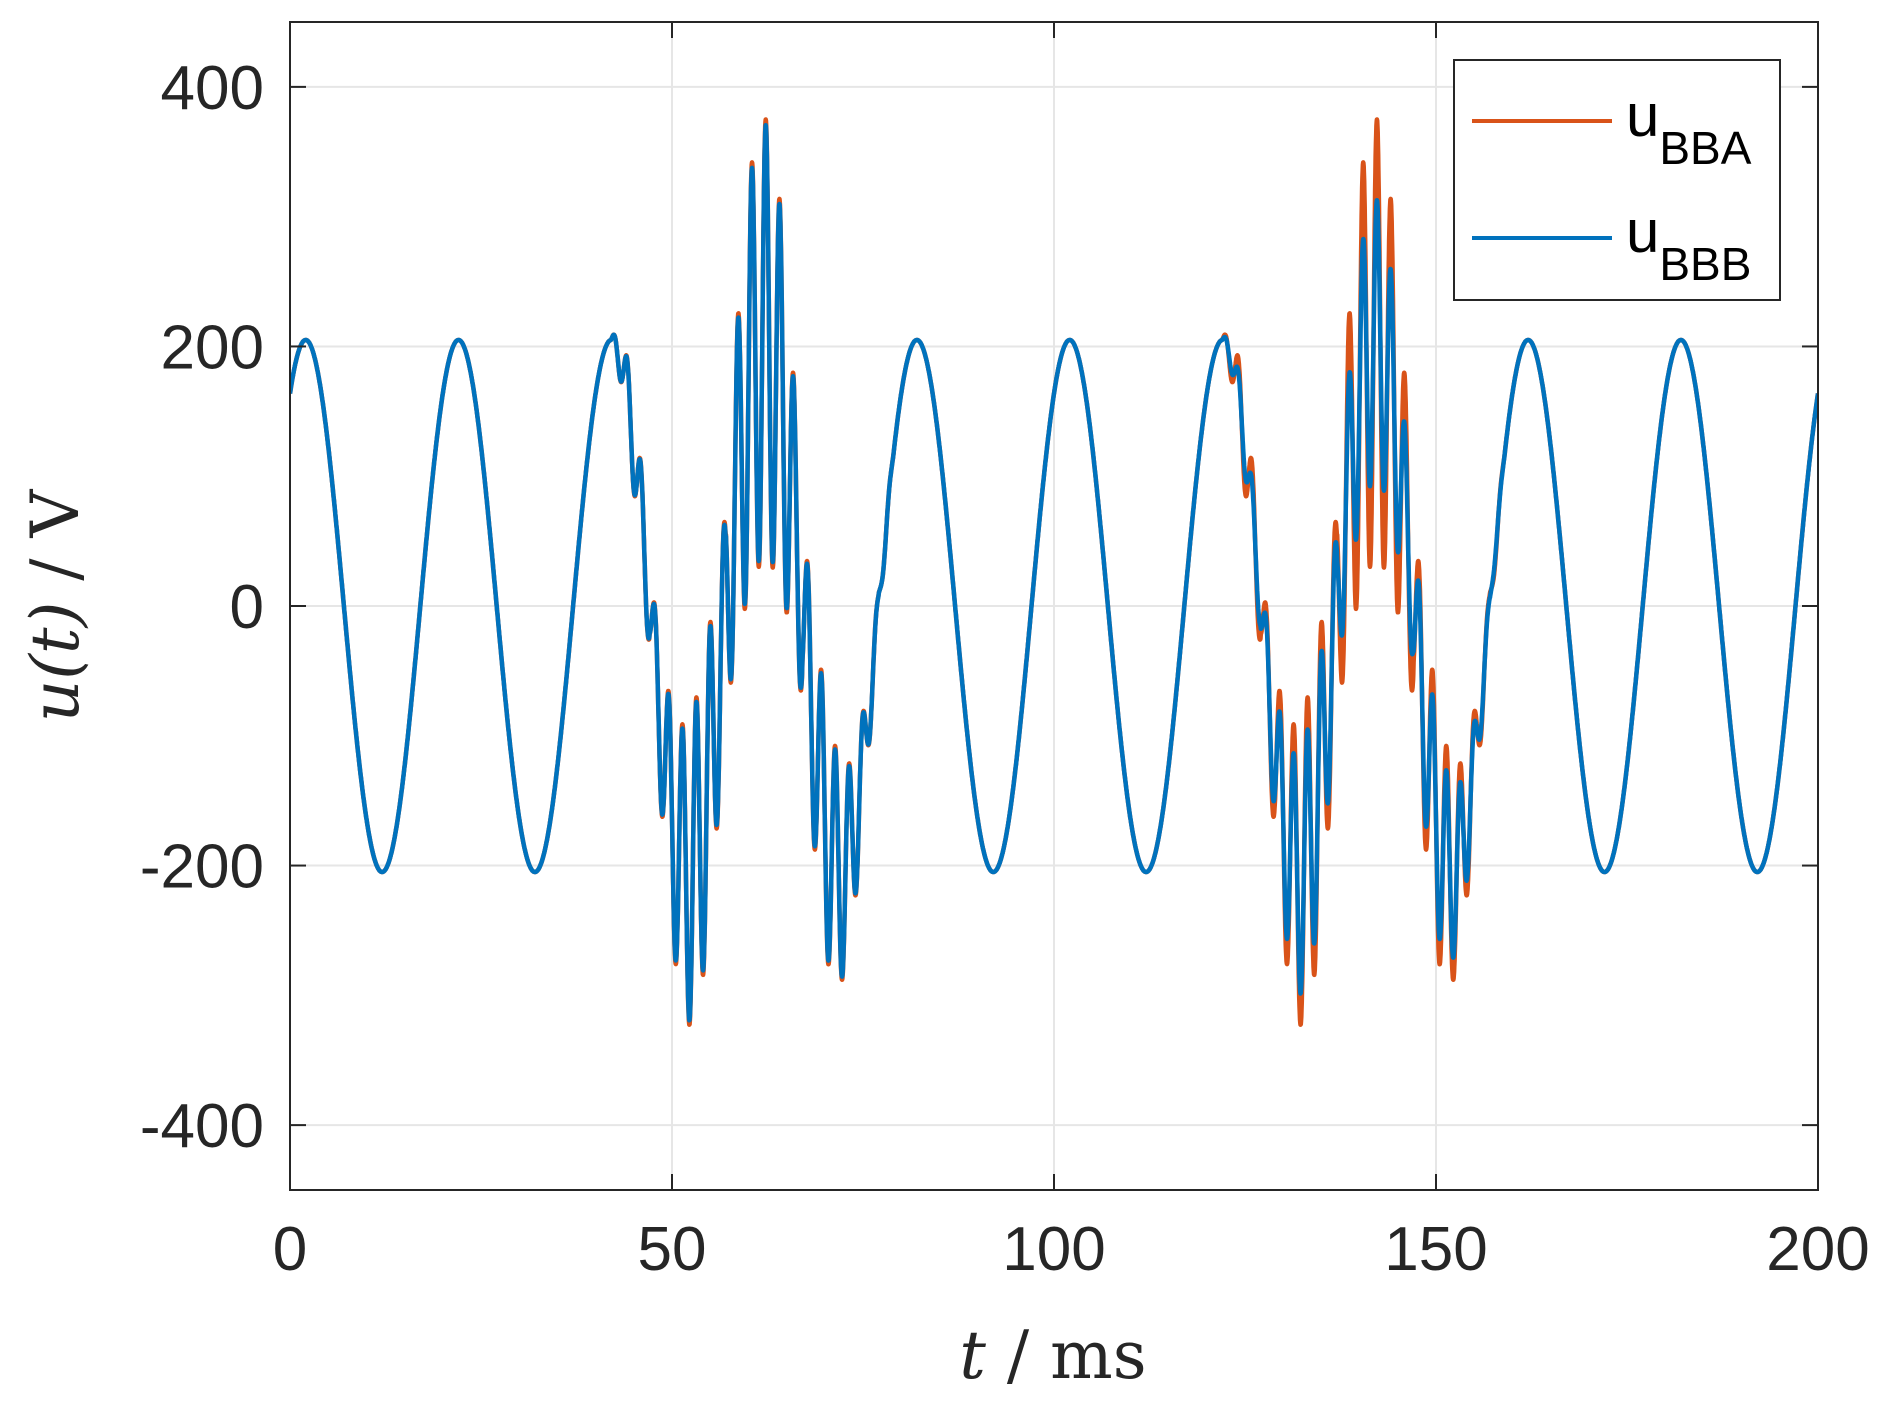 This screenshot has width=1892, height=1416. What do you see at coordinates (55, 513) in the screenshot?
I see `y-axis-unit: V` at bounding box center [55, 513].